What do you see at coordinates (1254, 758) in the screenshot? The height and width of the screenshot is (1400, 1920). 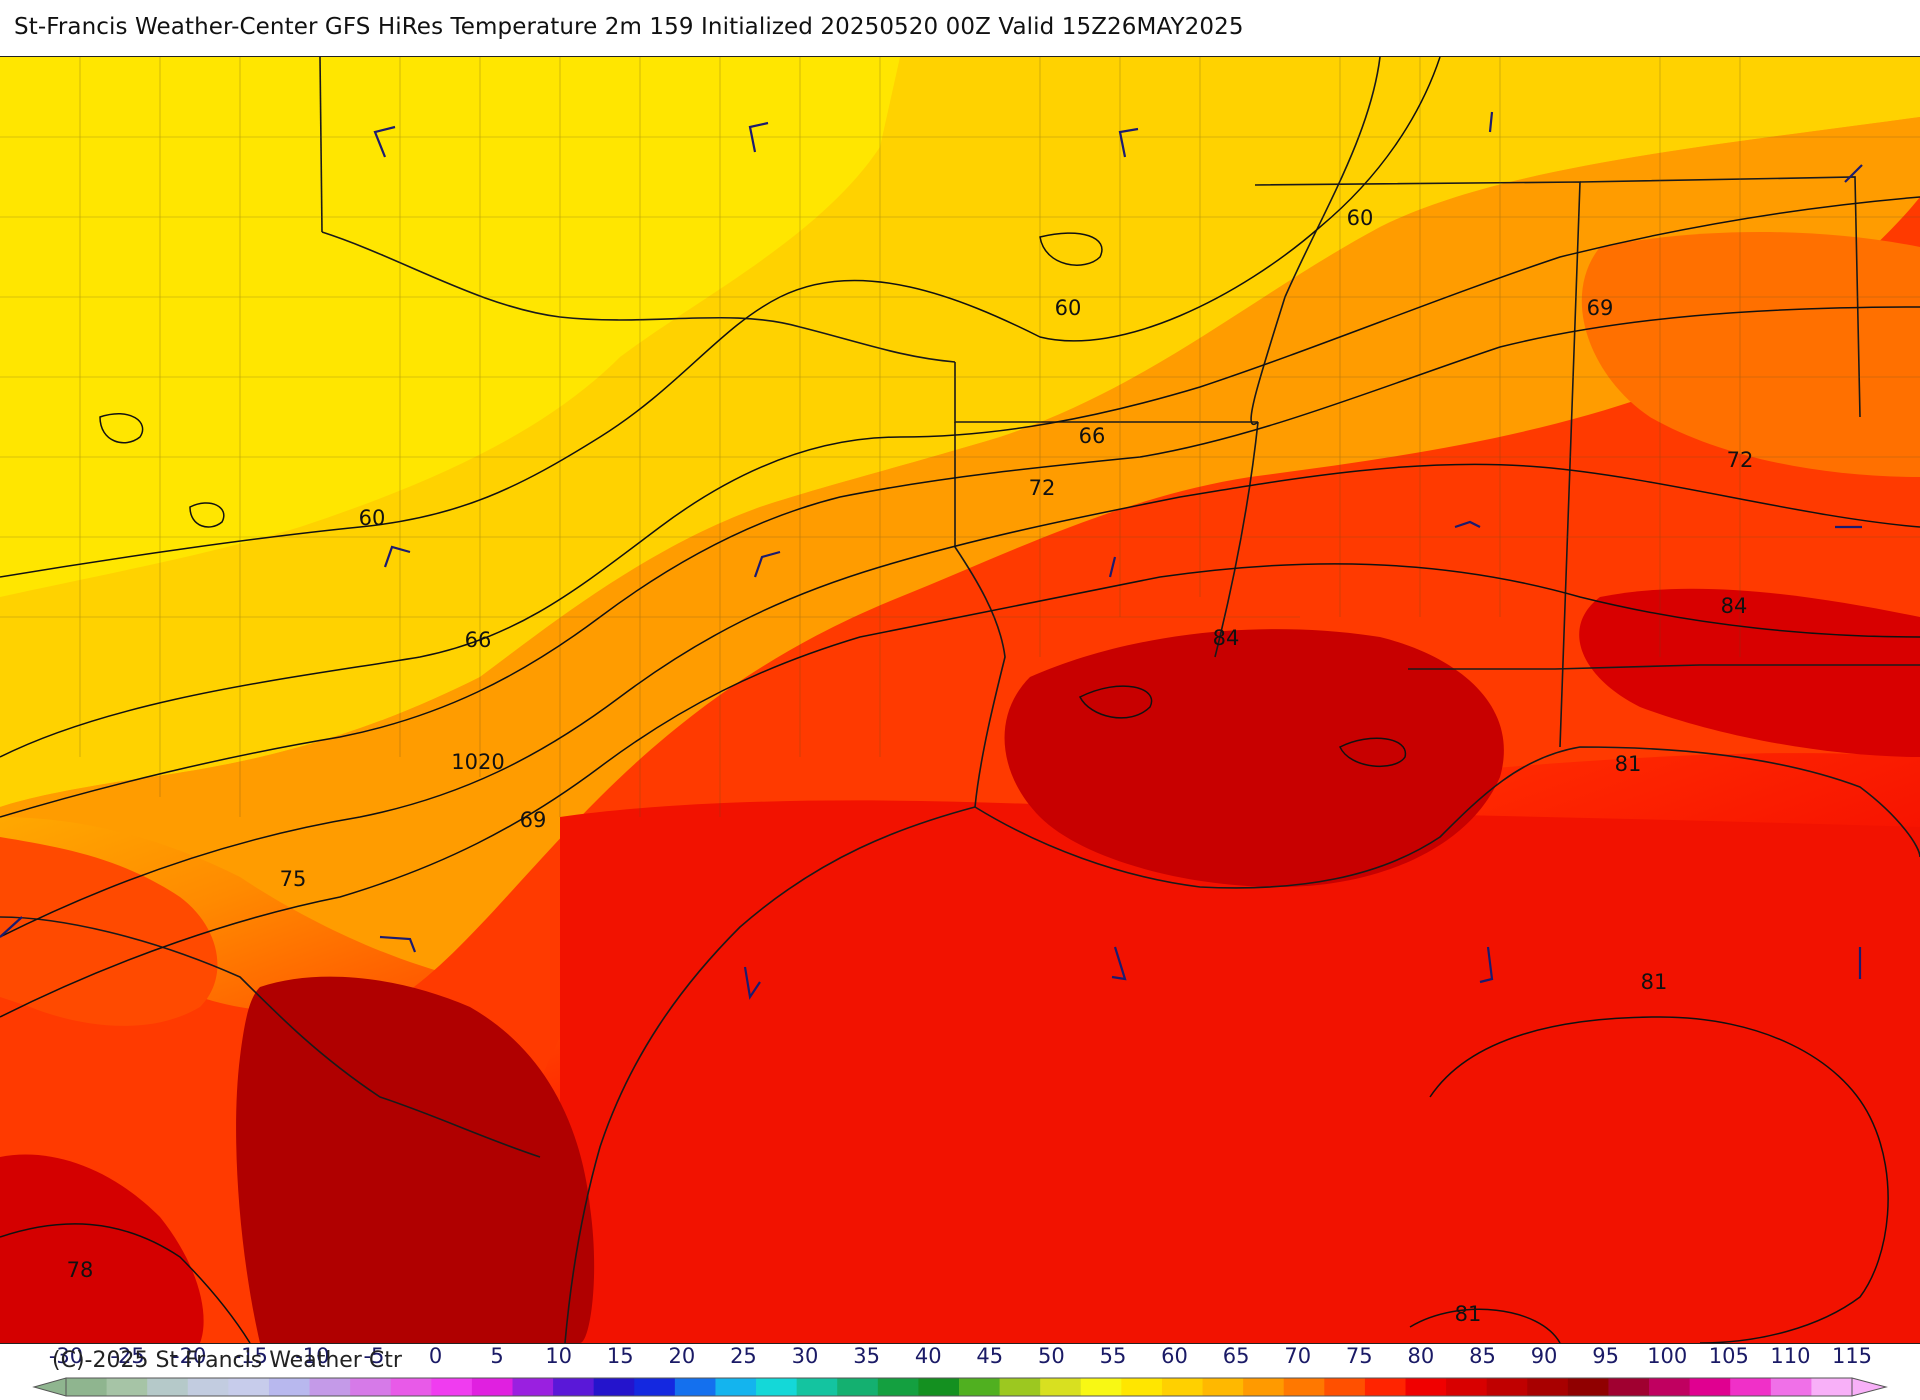 I see `hot-area-east` at bounding box center [1254, 758].